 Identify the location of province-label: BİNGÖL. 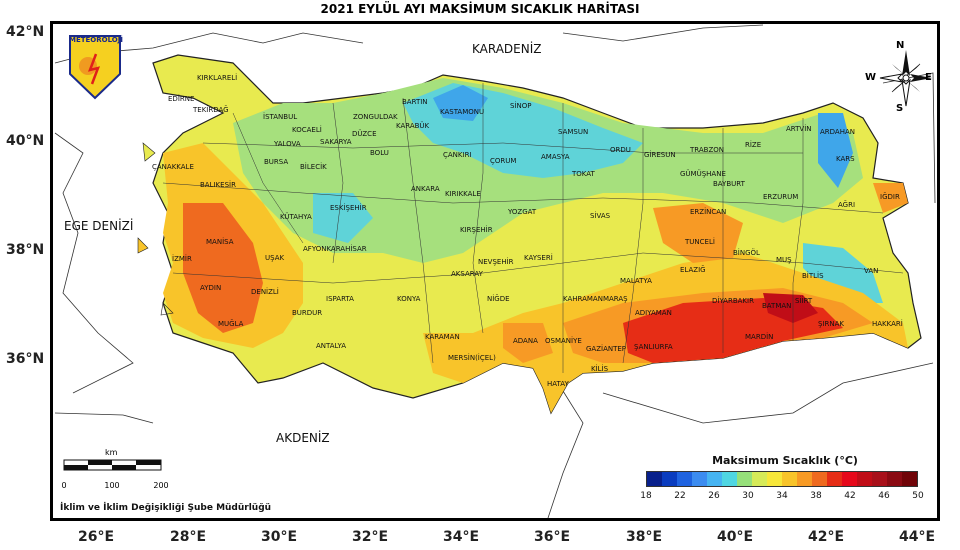
(746, 253).